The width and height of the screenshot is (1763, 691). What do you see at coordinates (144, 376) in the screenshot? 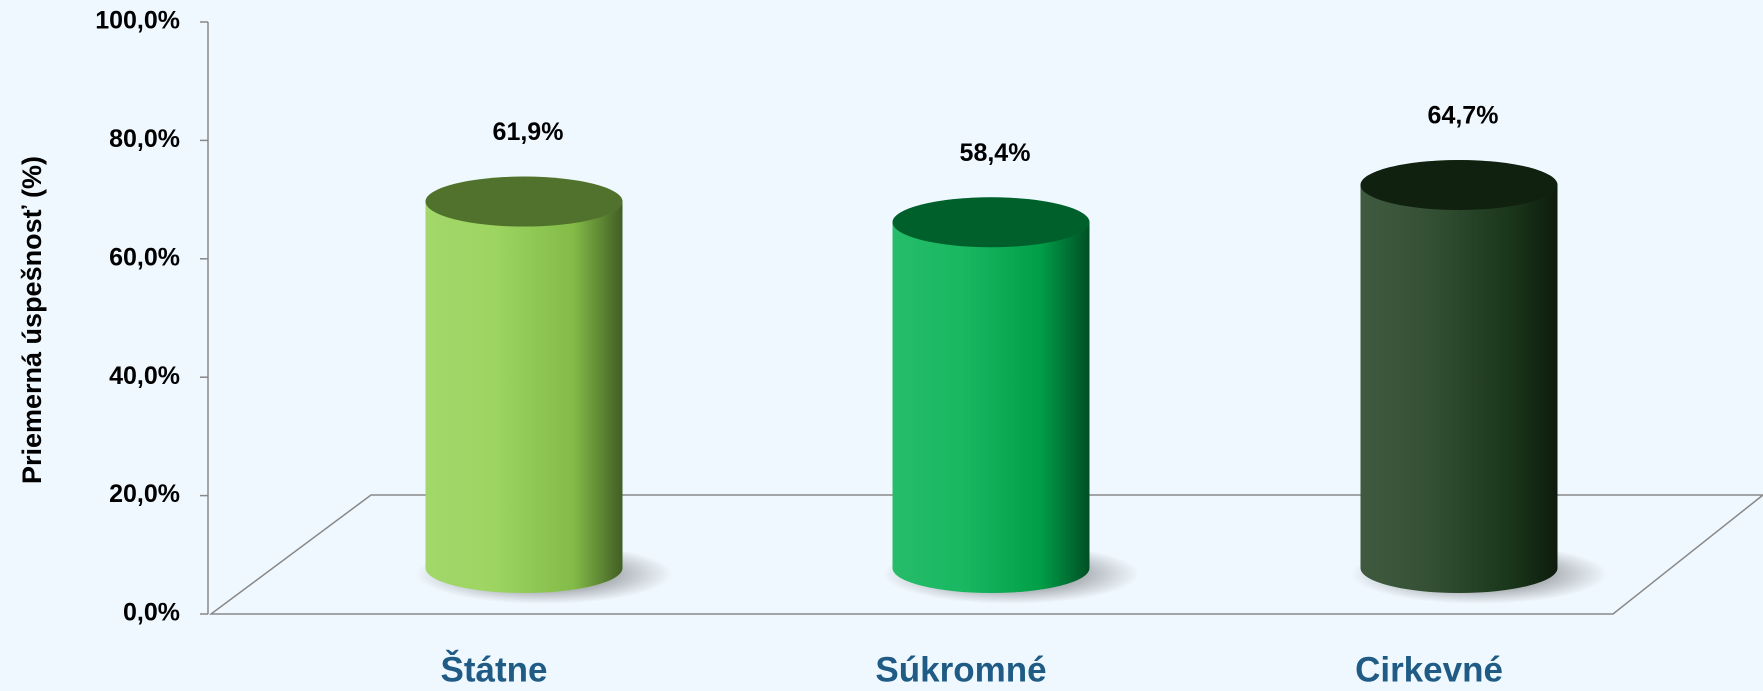
I see `y-tick-label: 40,0%` at bounding box center [144, 376].